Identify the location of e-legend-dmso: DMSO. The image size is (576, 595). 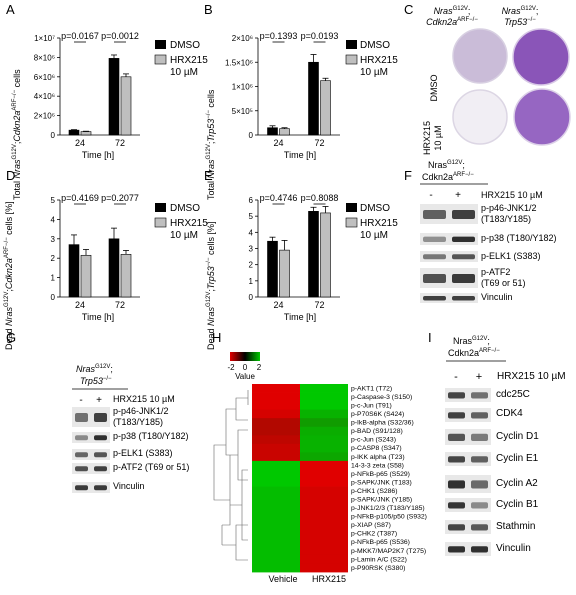
(375, 208).